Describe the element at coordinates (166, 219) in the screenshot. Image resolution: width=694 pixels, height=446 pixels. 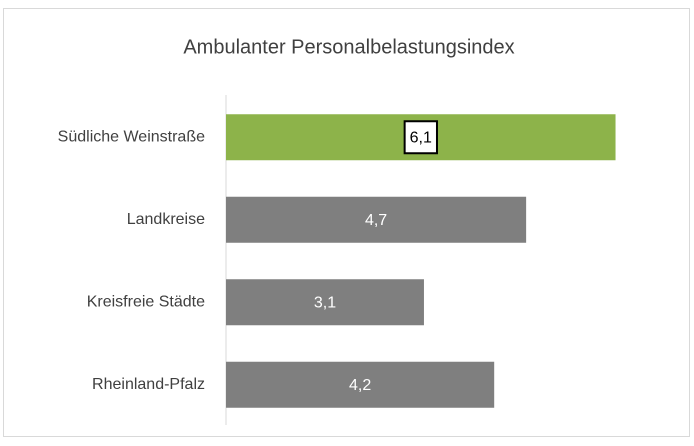
I see `y-tick-label: Landkreise` at that location.